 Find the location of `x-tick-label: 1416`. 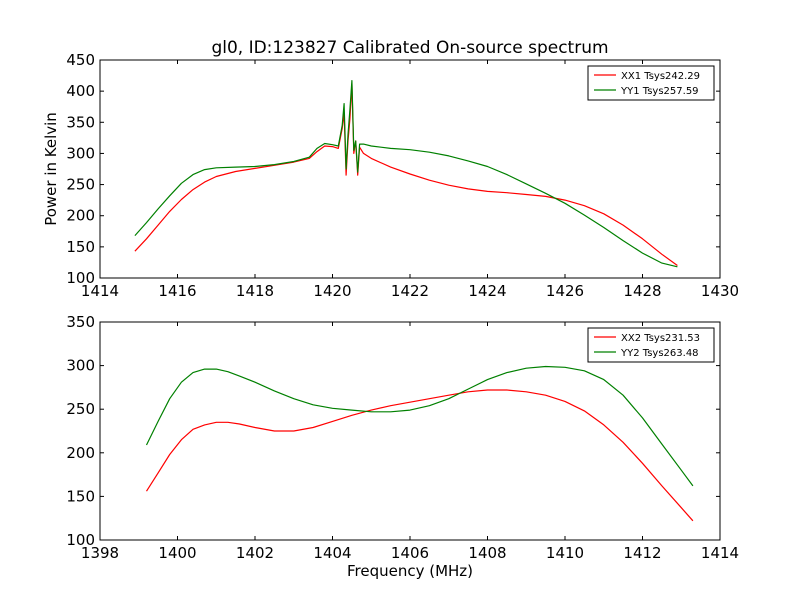

x-tick-label: 1416 is located at coordinates (177, 291).